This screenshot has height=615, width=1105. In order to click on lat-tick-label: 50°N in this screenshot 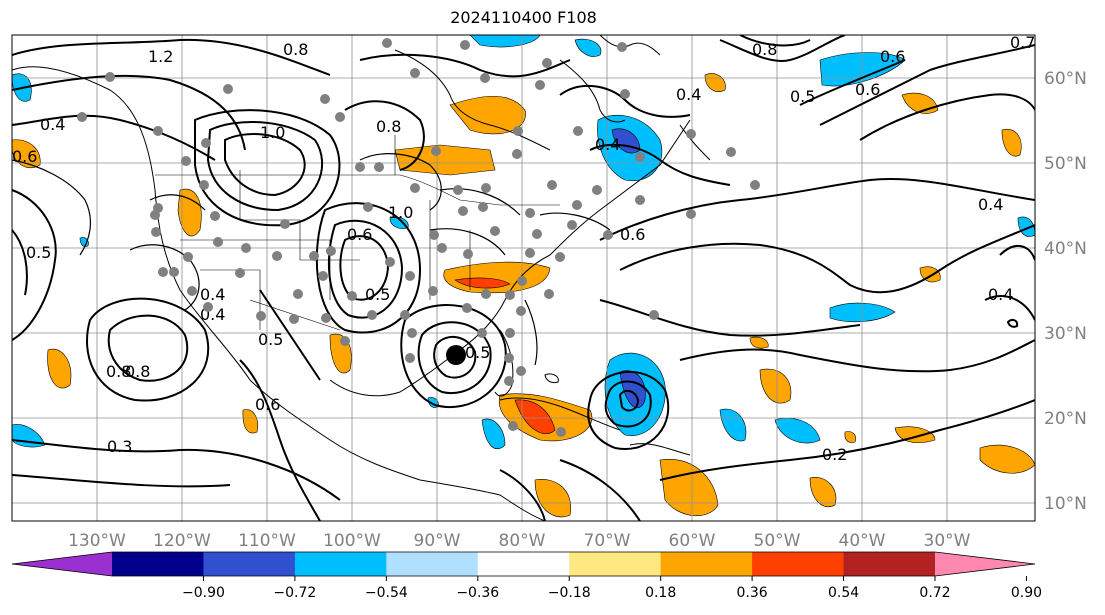, I will do `click(1065, 164)`.